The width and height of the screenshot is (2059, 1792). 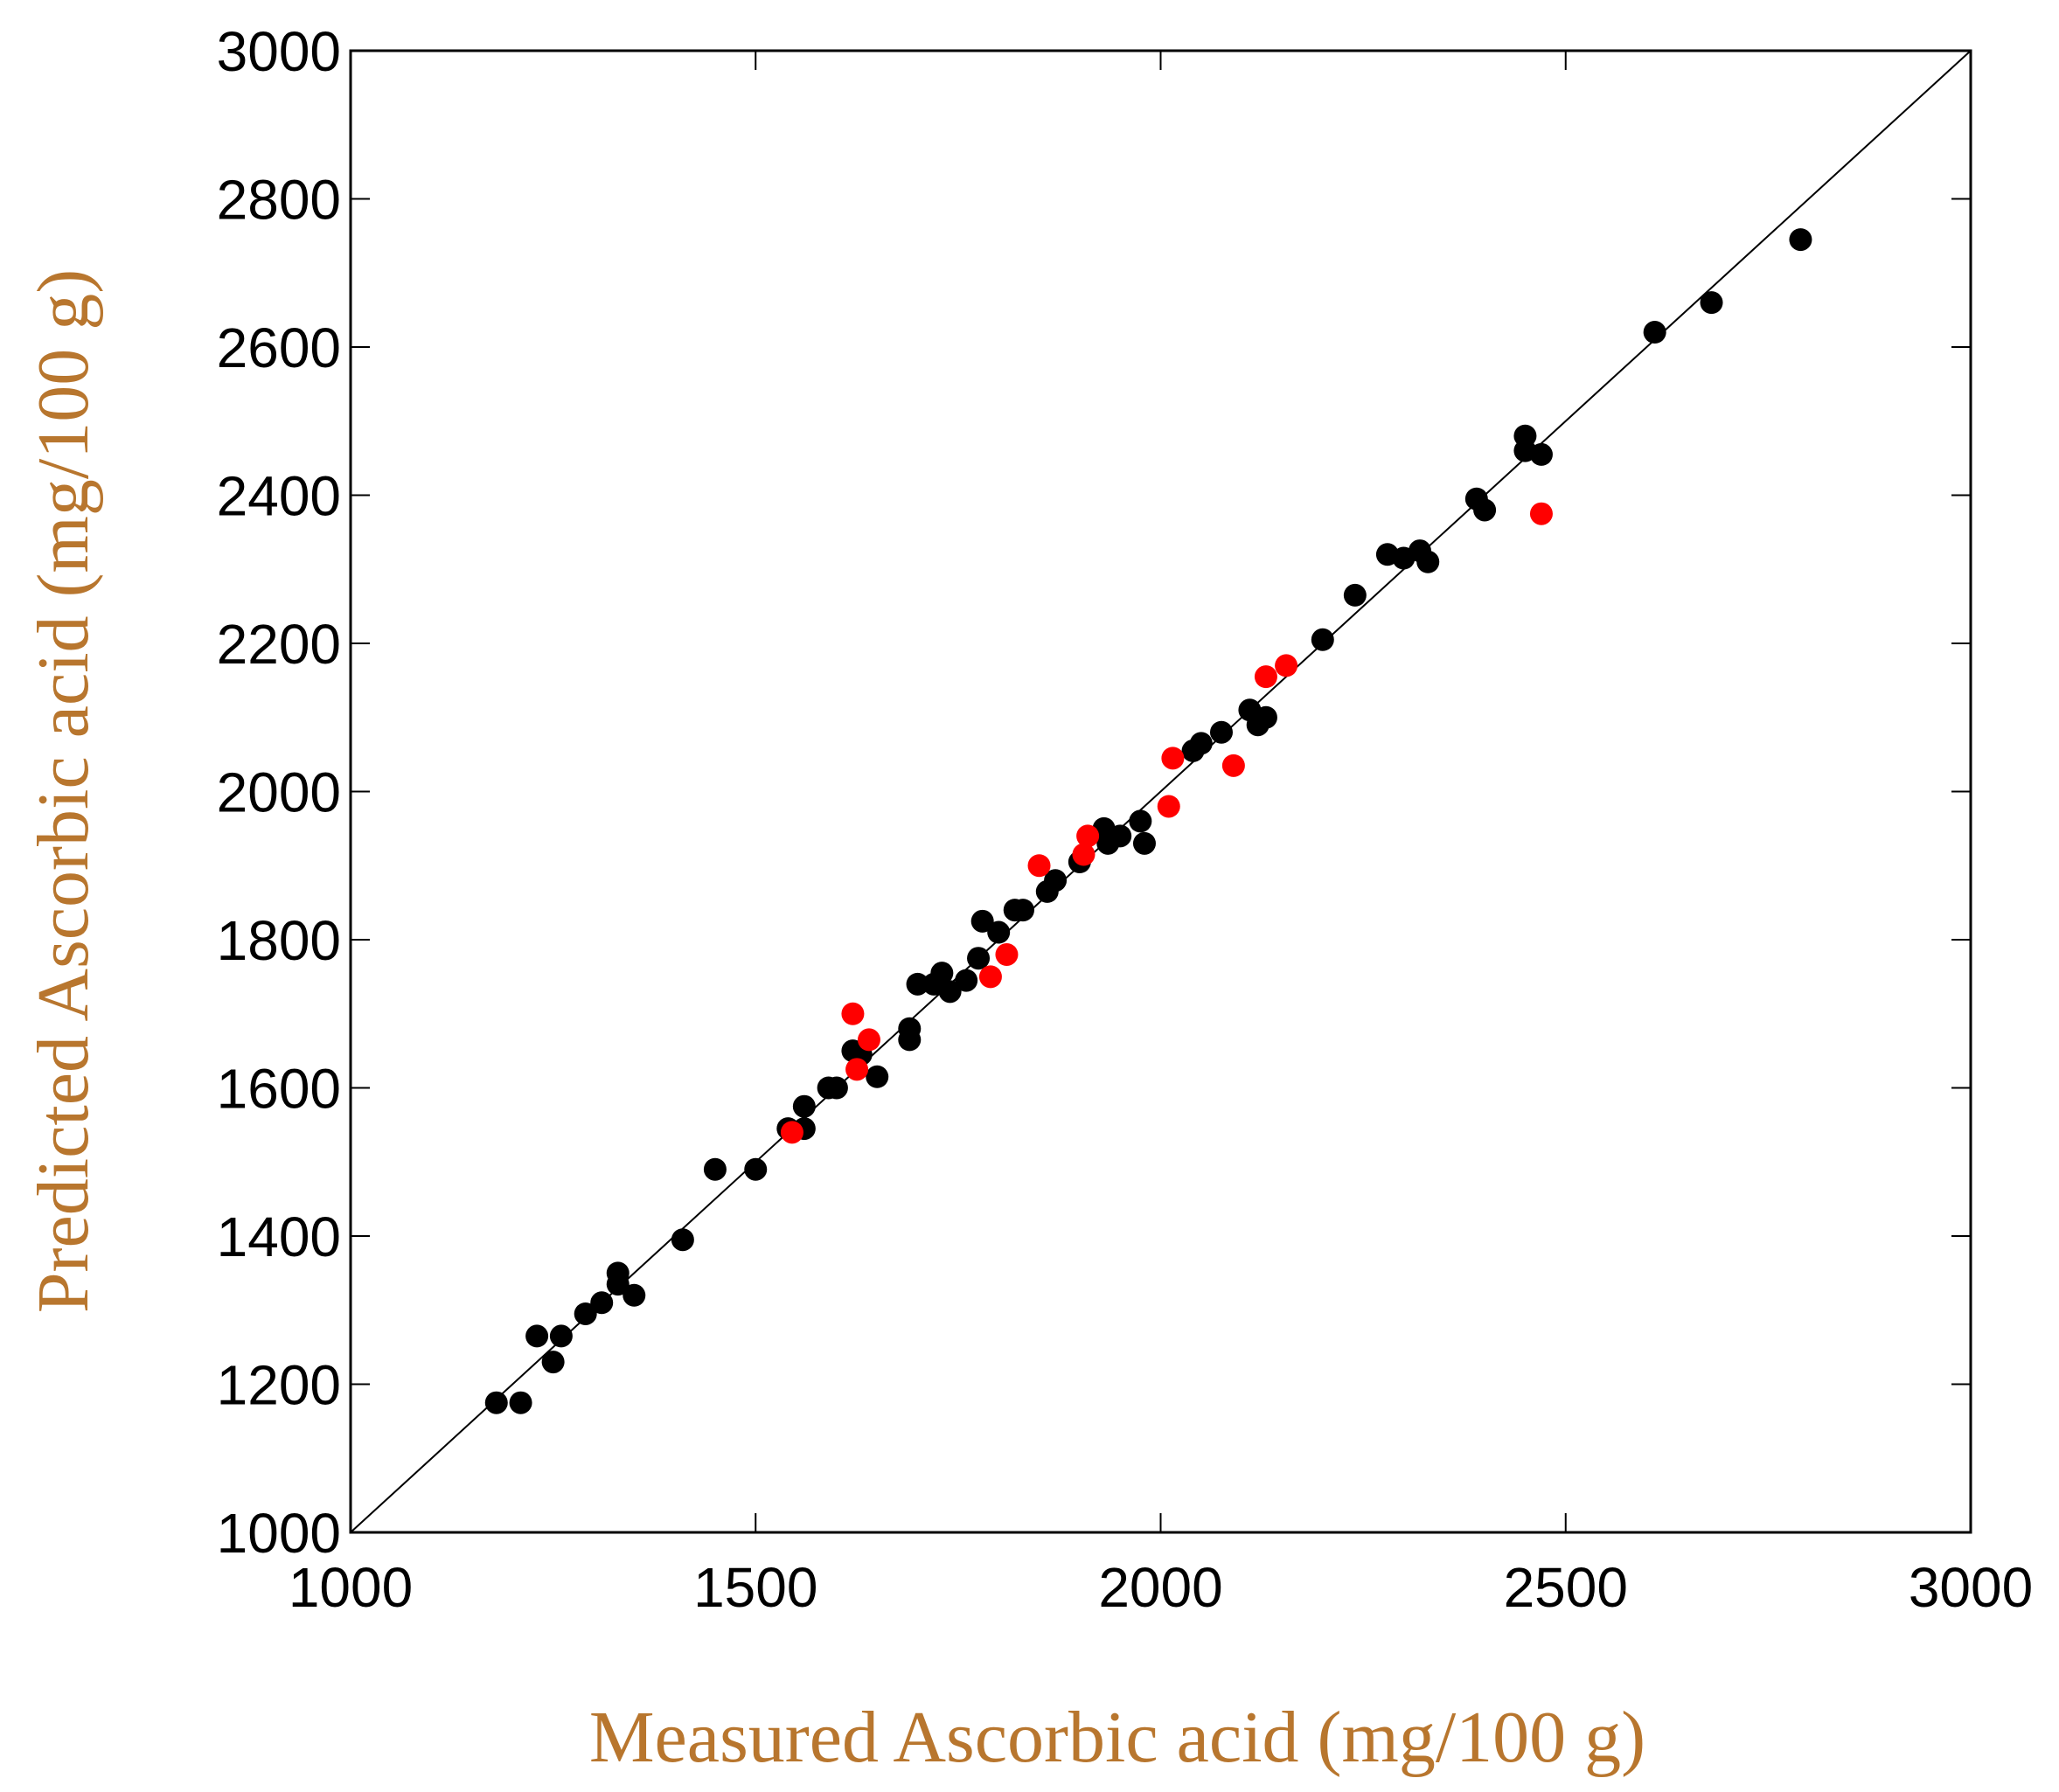 I want to click on y-tick-label: 2200, so click(x=279, y=644).